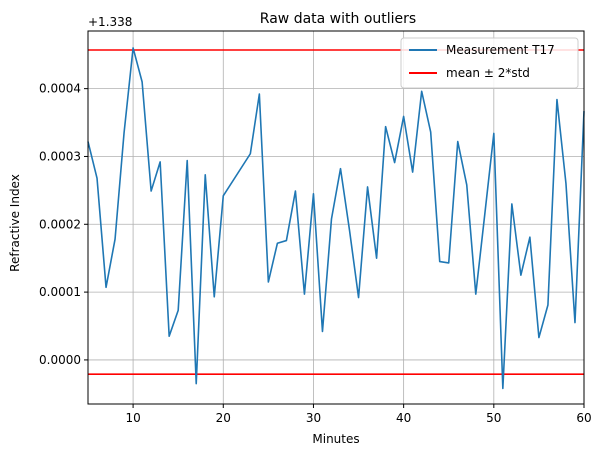 This screenshot has width=602, height=455. Describe the element at coordinates (583, 418) in the screenshot. I see `x-tick-label: 60` at that location.